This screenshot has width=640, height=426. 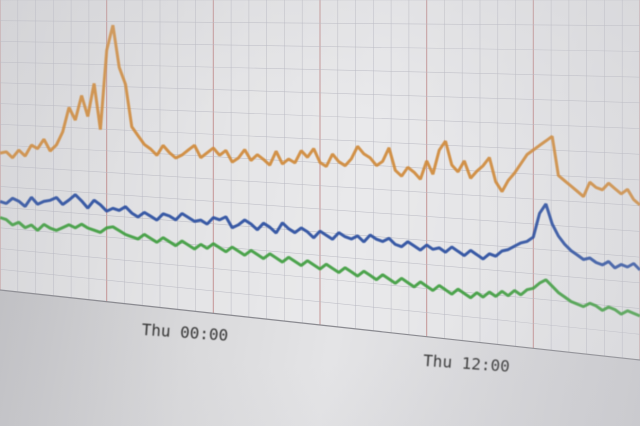 What do you see at coordinates (467, 363) in the screenshot?
I see `x-tick-label: Thu 12:00` at bounding box center [467, 363].